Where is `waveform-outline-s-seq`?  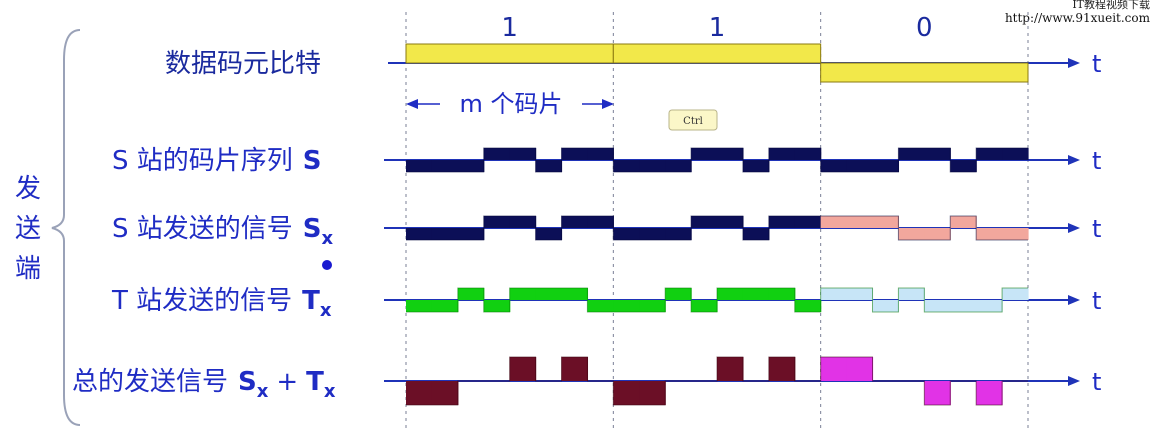 waveform-outline-s-seq is located at coordinates (717, 160).